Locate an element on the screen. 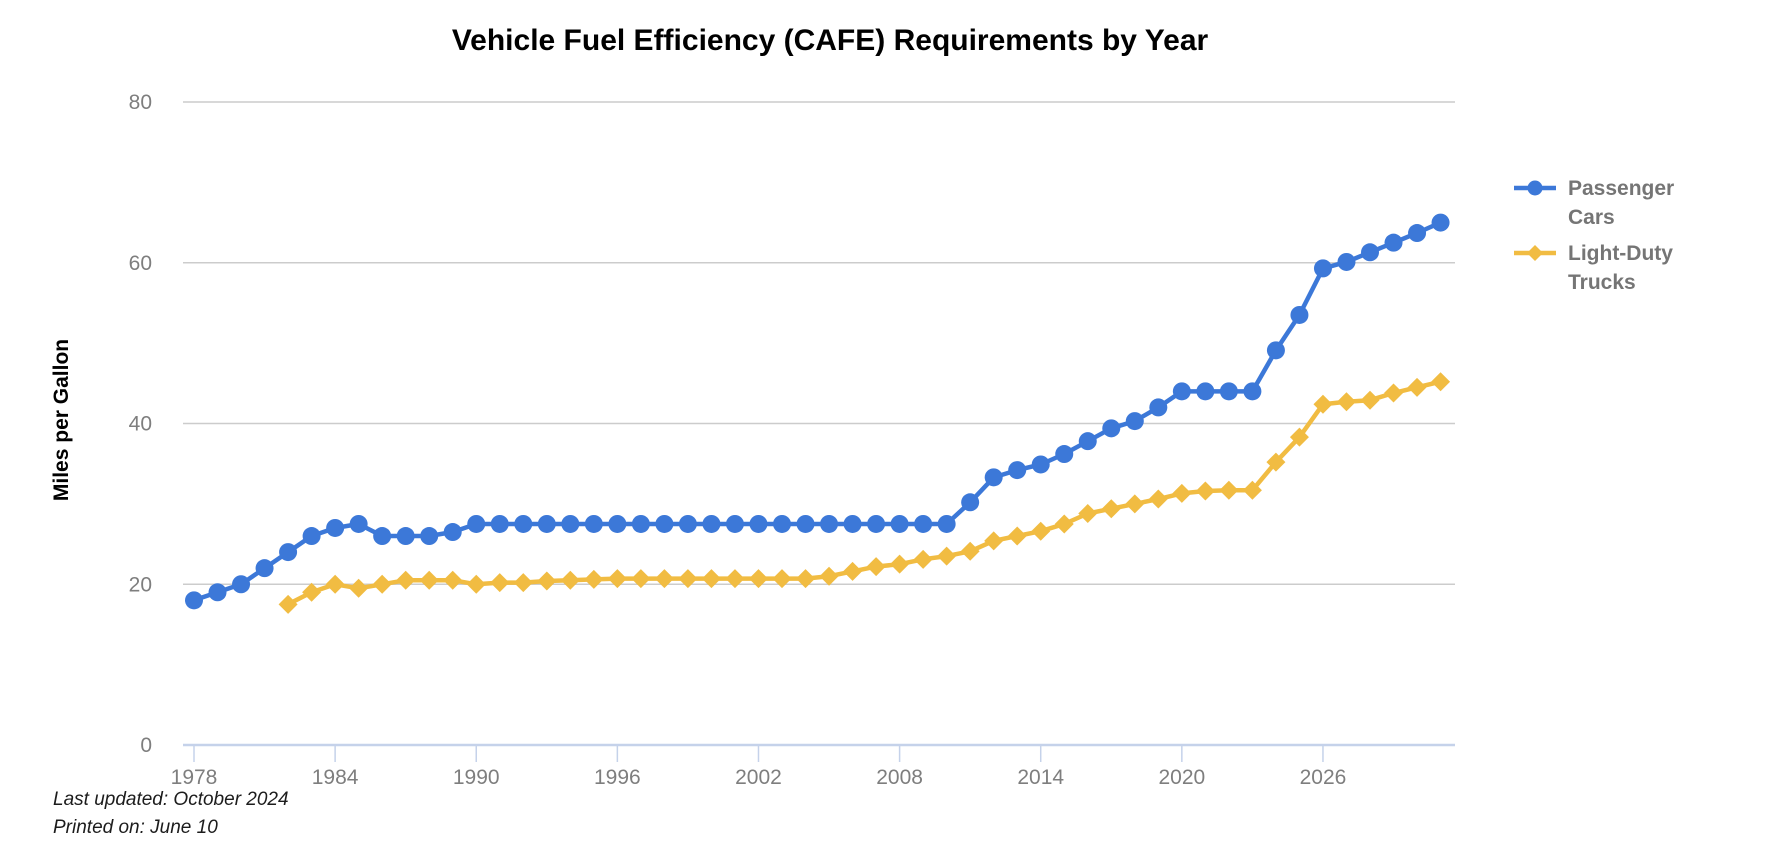 Image resolution: width=1770 pixels, height=860 pixels. legend-item-passenger-cars: Passenger Cars is located at coordinates (1637, 203).